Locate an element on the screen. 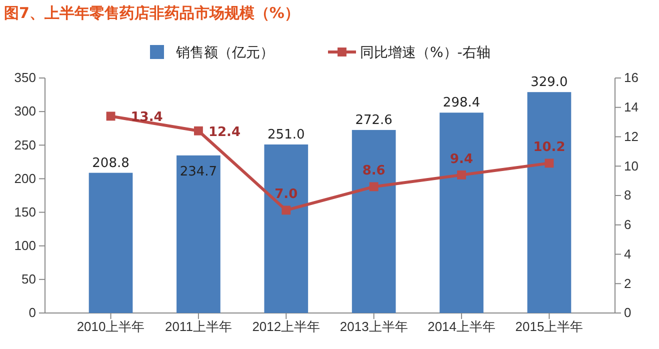 The height and width of the screenshot is (349, 659). y2-tick-label: 10 is located at coordinates (631, 166).